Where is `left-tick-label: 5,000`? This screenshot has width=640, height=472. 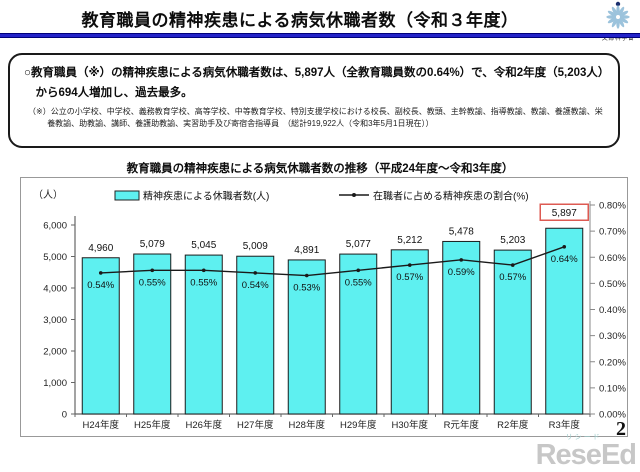
left-tick-label: 5,000 is located at coordinates (55, 257).